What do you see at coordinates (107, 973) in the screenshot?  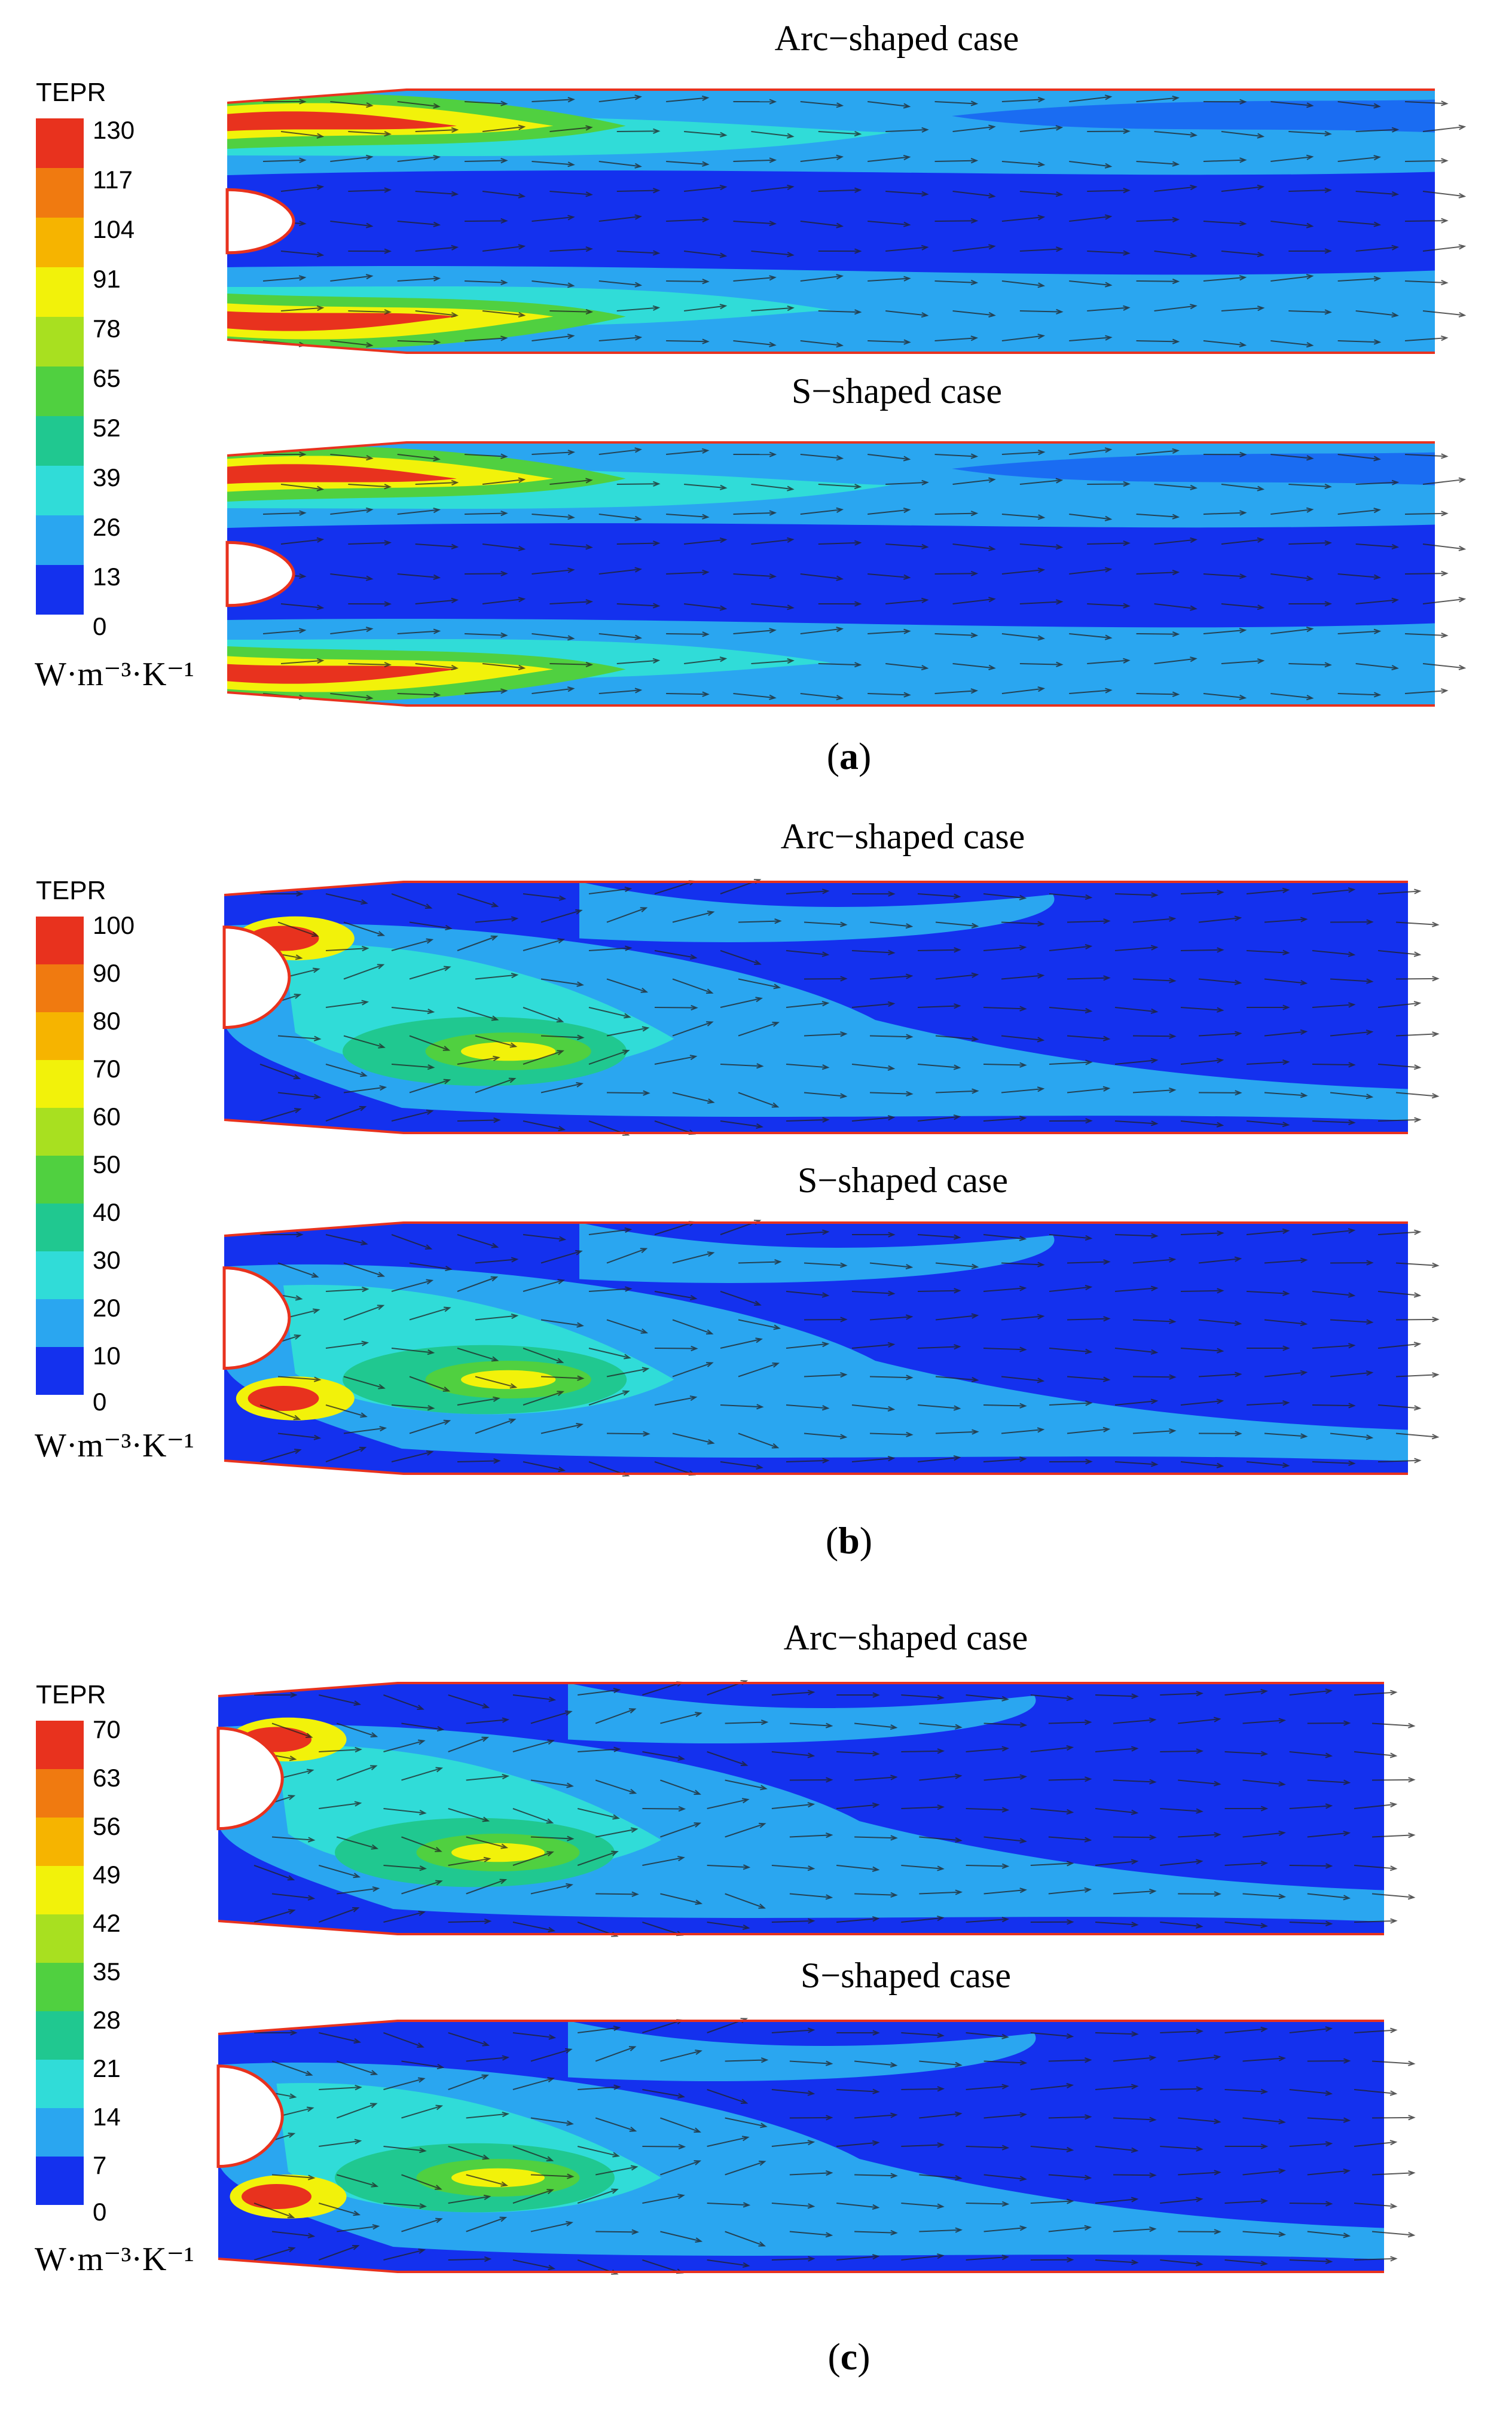 I see `legend-tick: 90` at bounding box center [107, 973].